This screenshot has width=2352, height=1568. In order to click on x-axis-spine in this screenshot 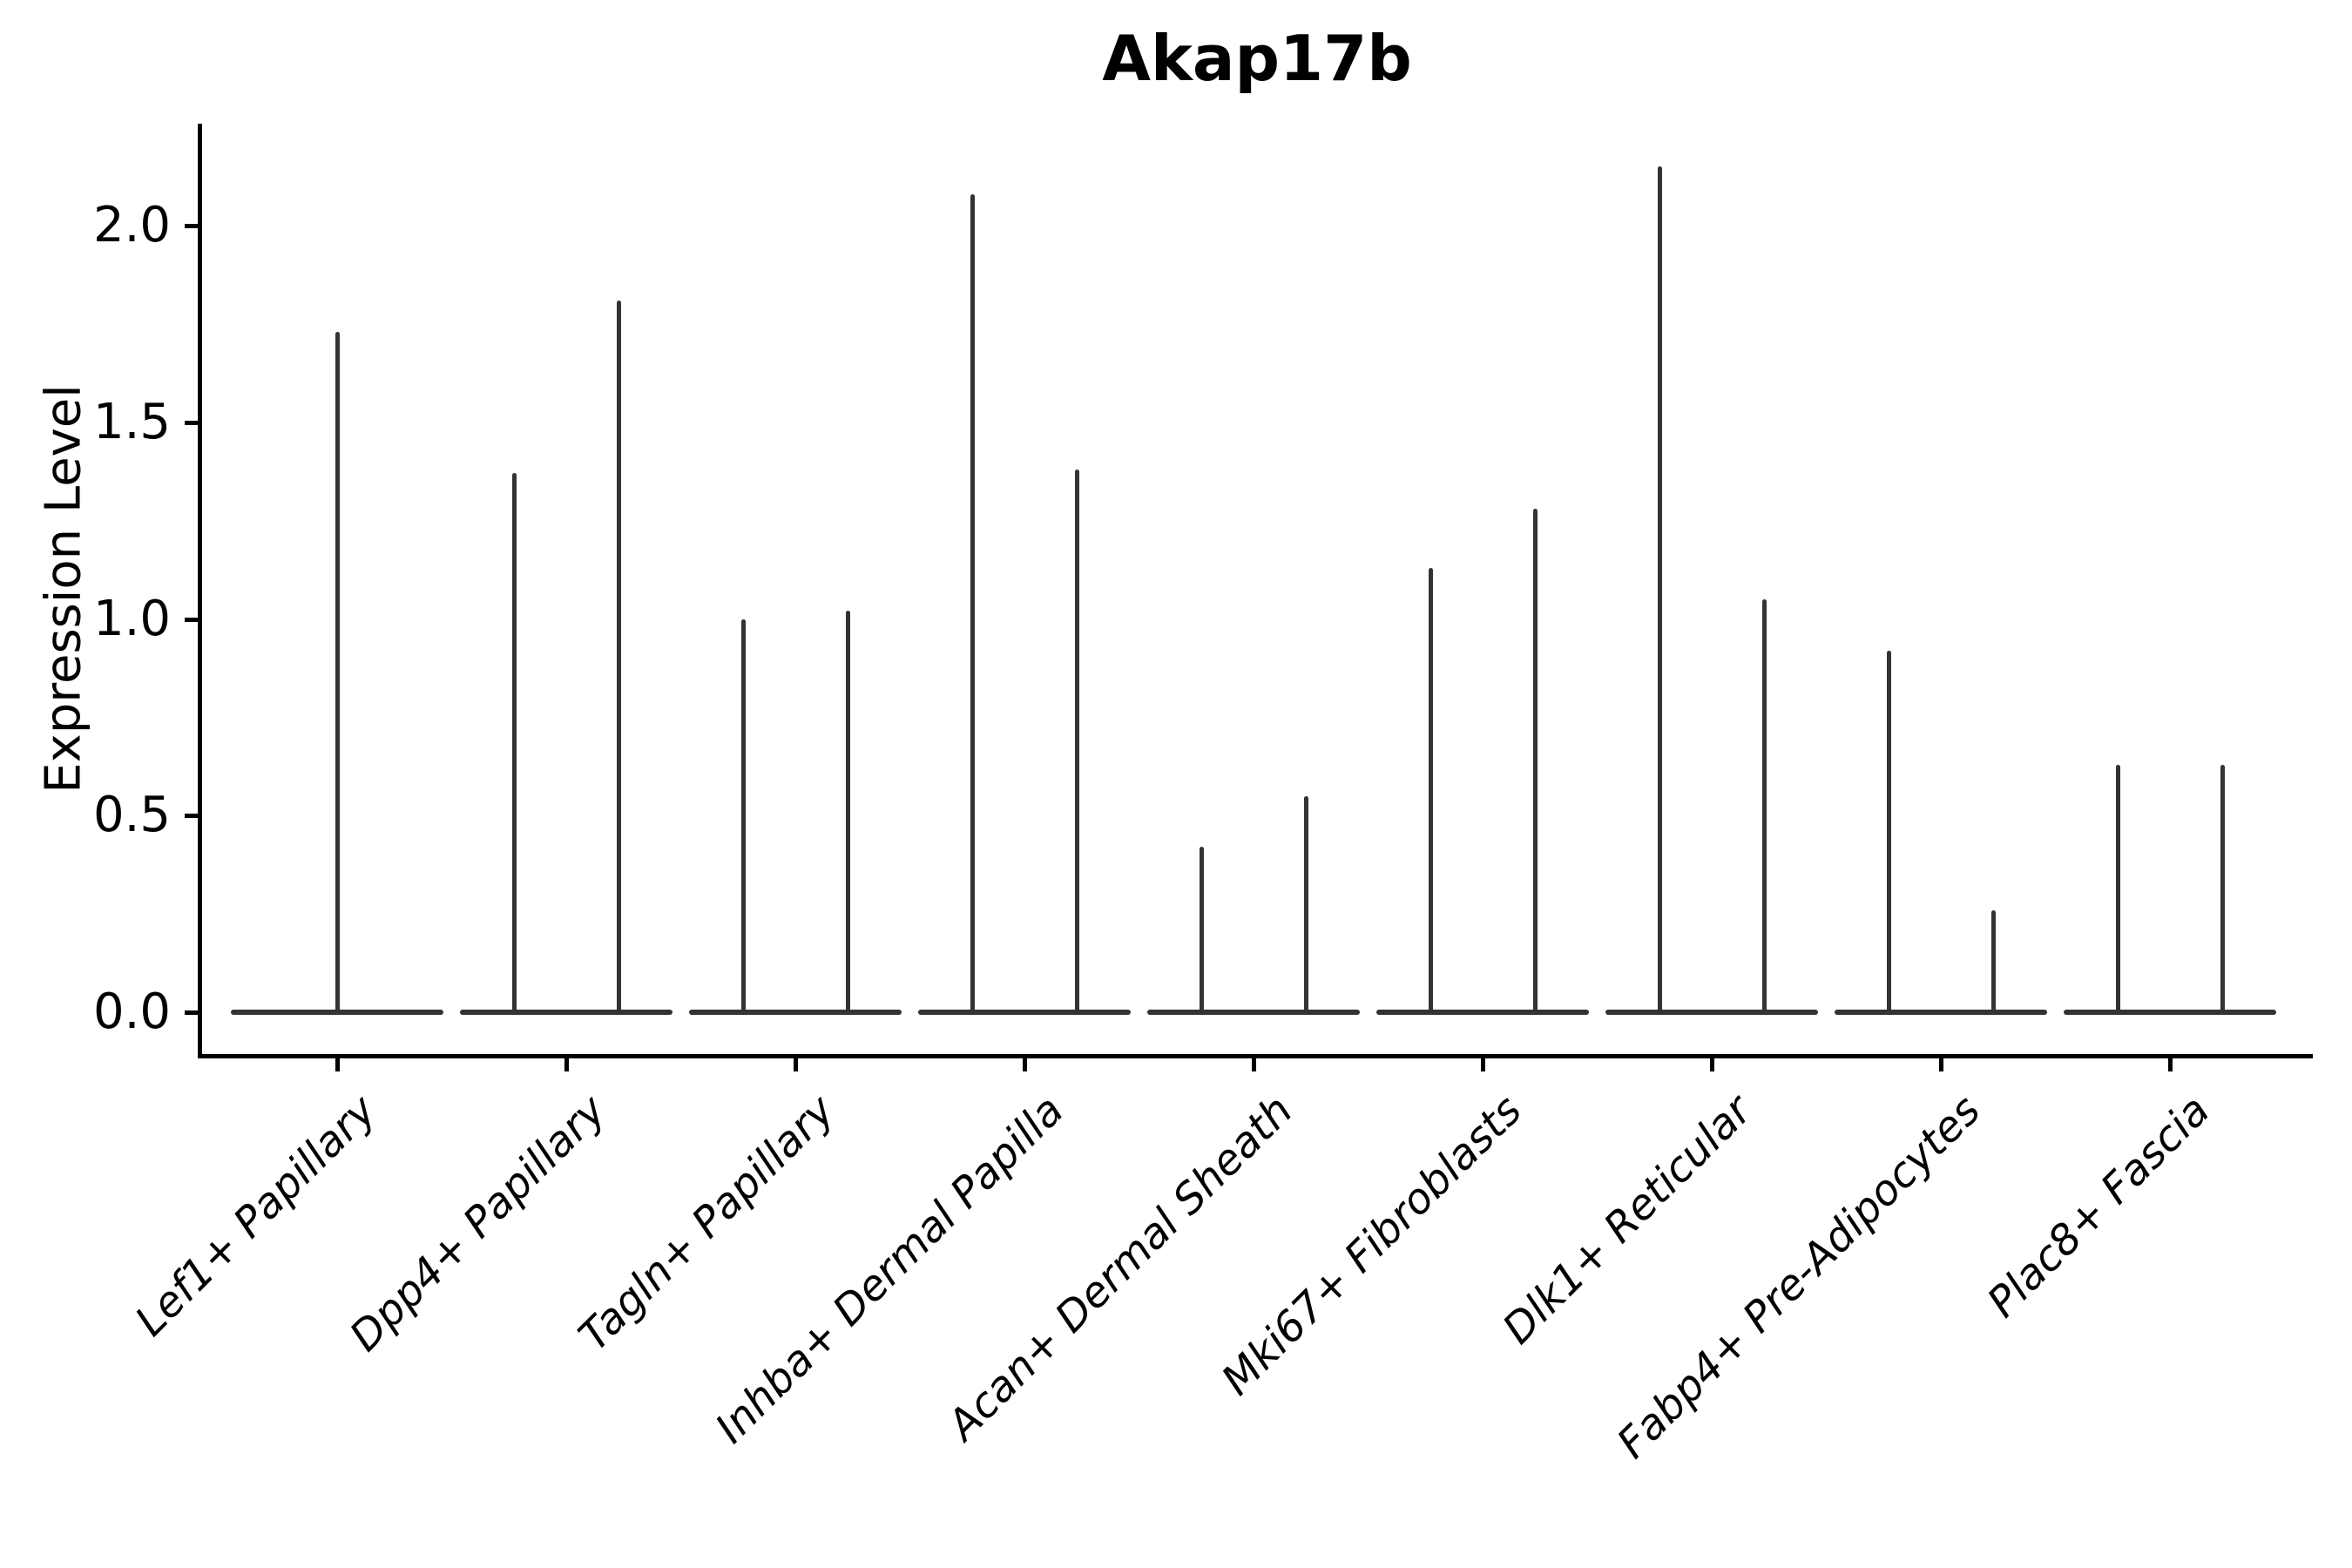, I will do `click(1255, 1056)`.